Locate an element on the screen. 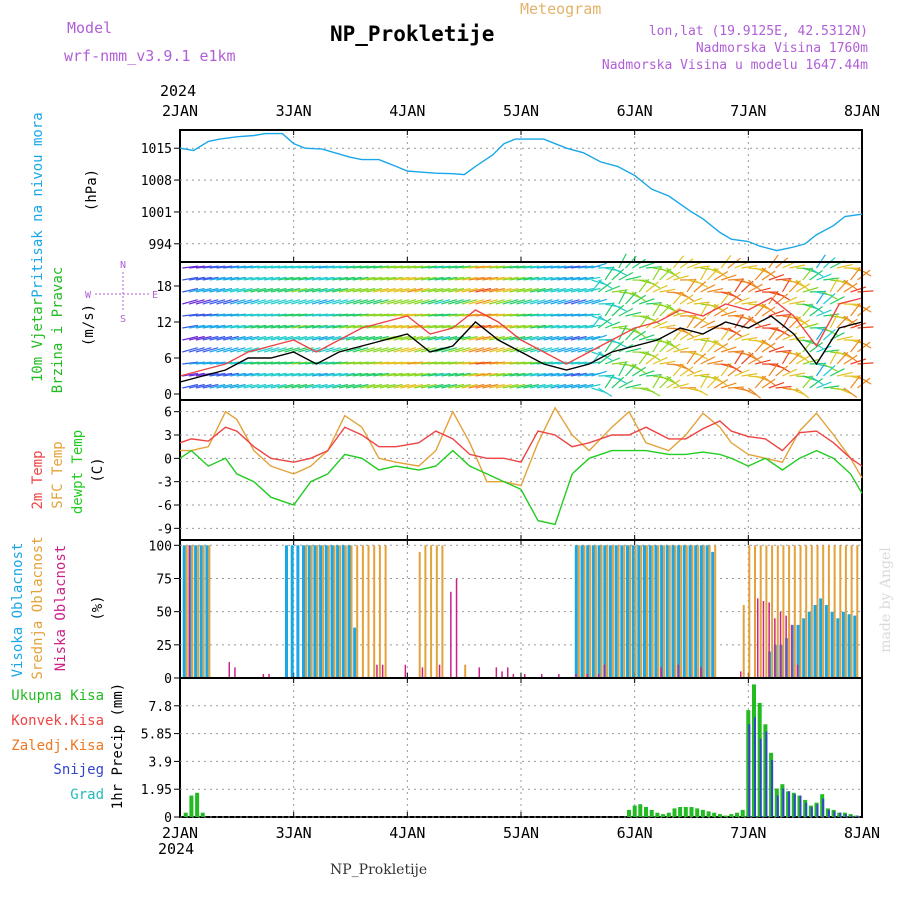 This screenshot has width=900, height=900. wind-ylabel-2: Brzina i Pravac is located at coordinates (58, 330).